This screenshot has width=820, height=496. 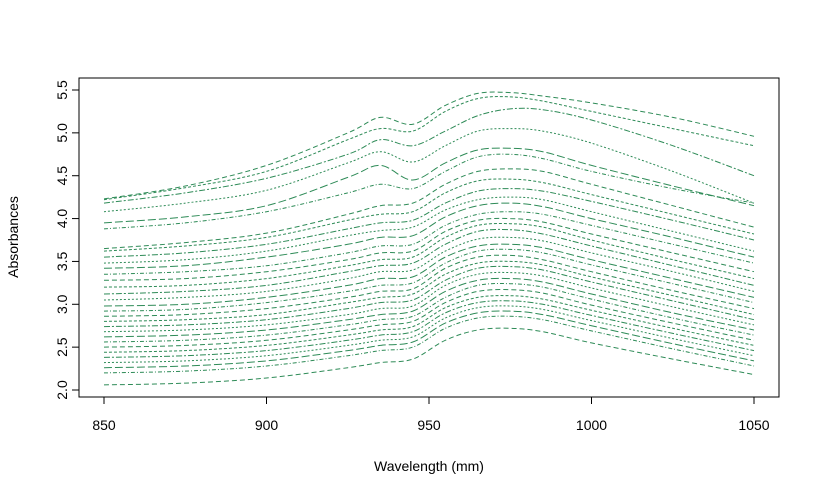 I want to click on y-tick-label: 2.0, so click(x=62, y=390).